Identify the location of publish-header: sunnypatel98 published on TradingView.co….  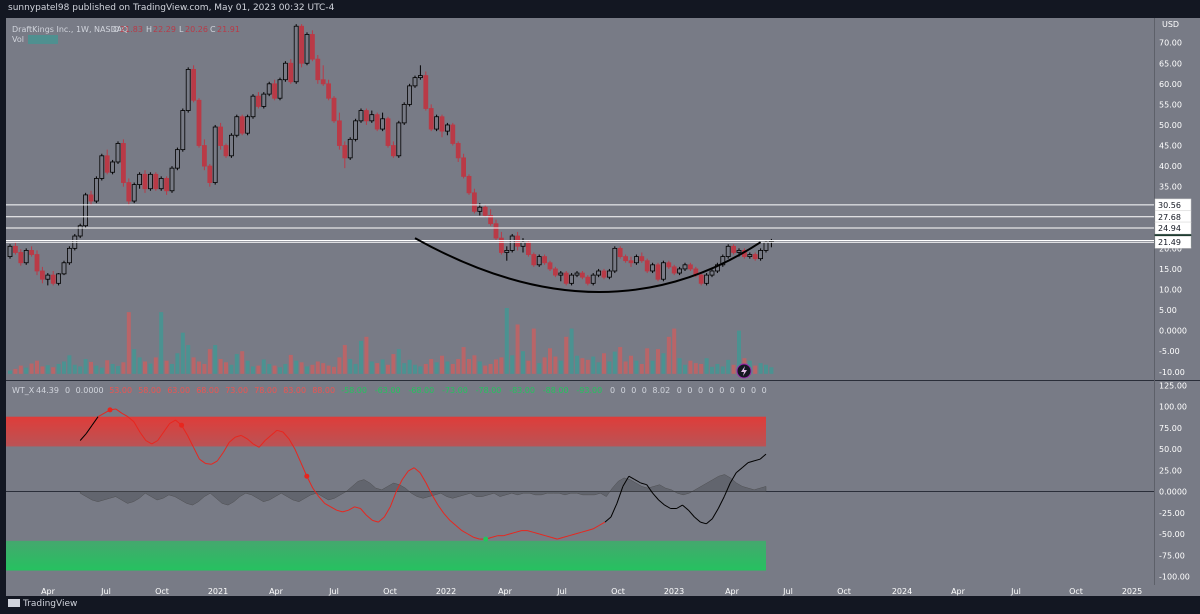
(600, 9).